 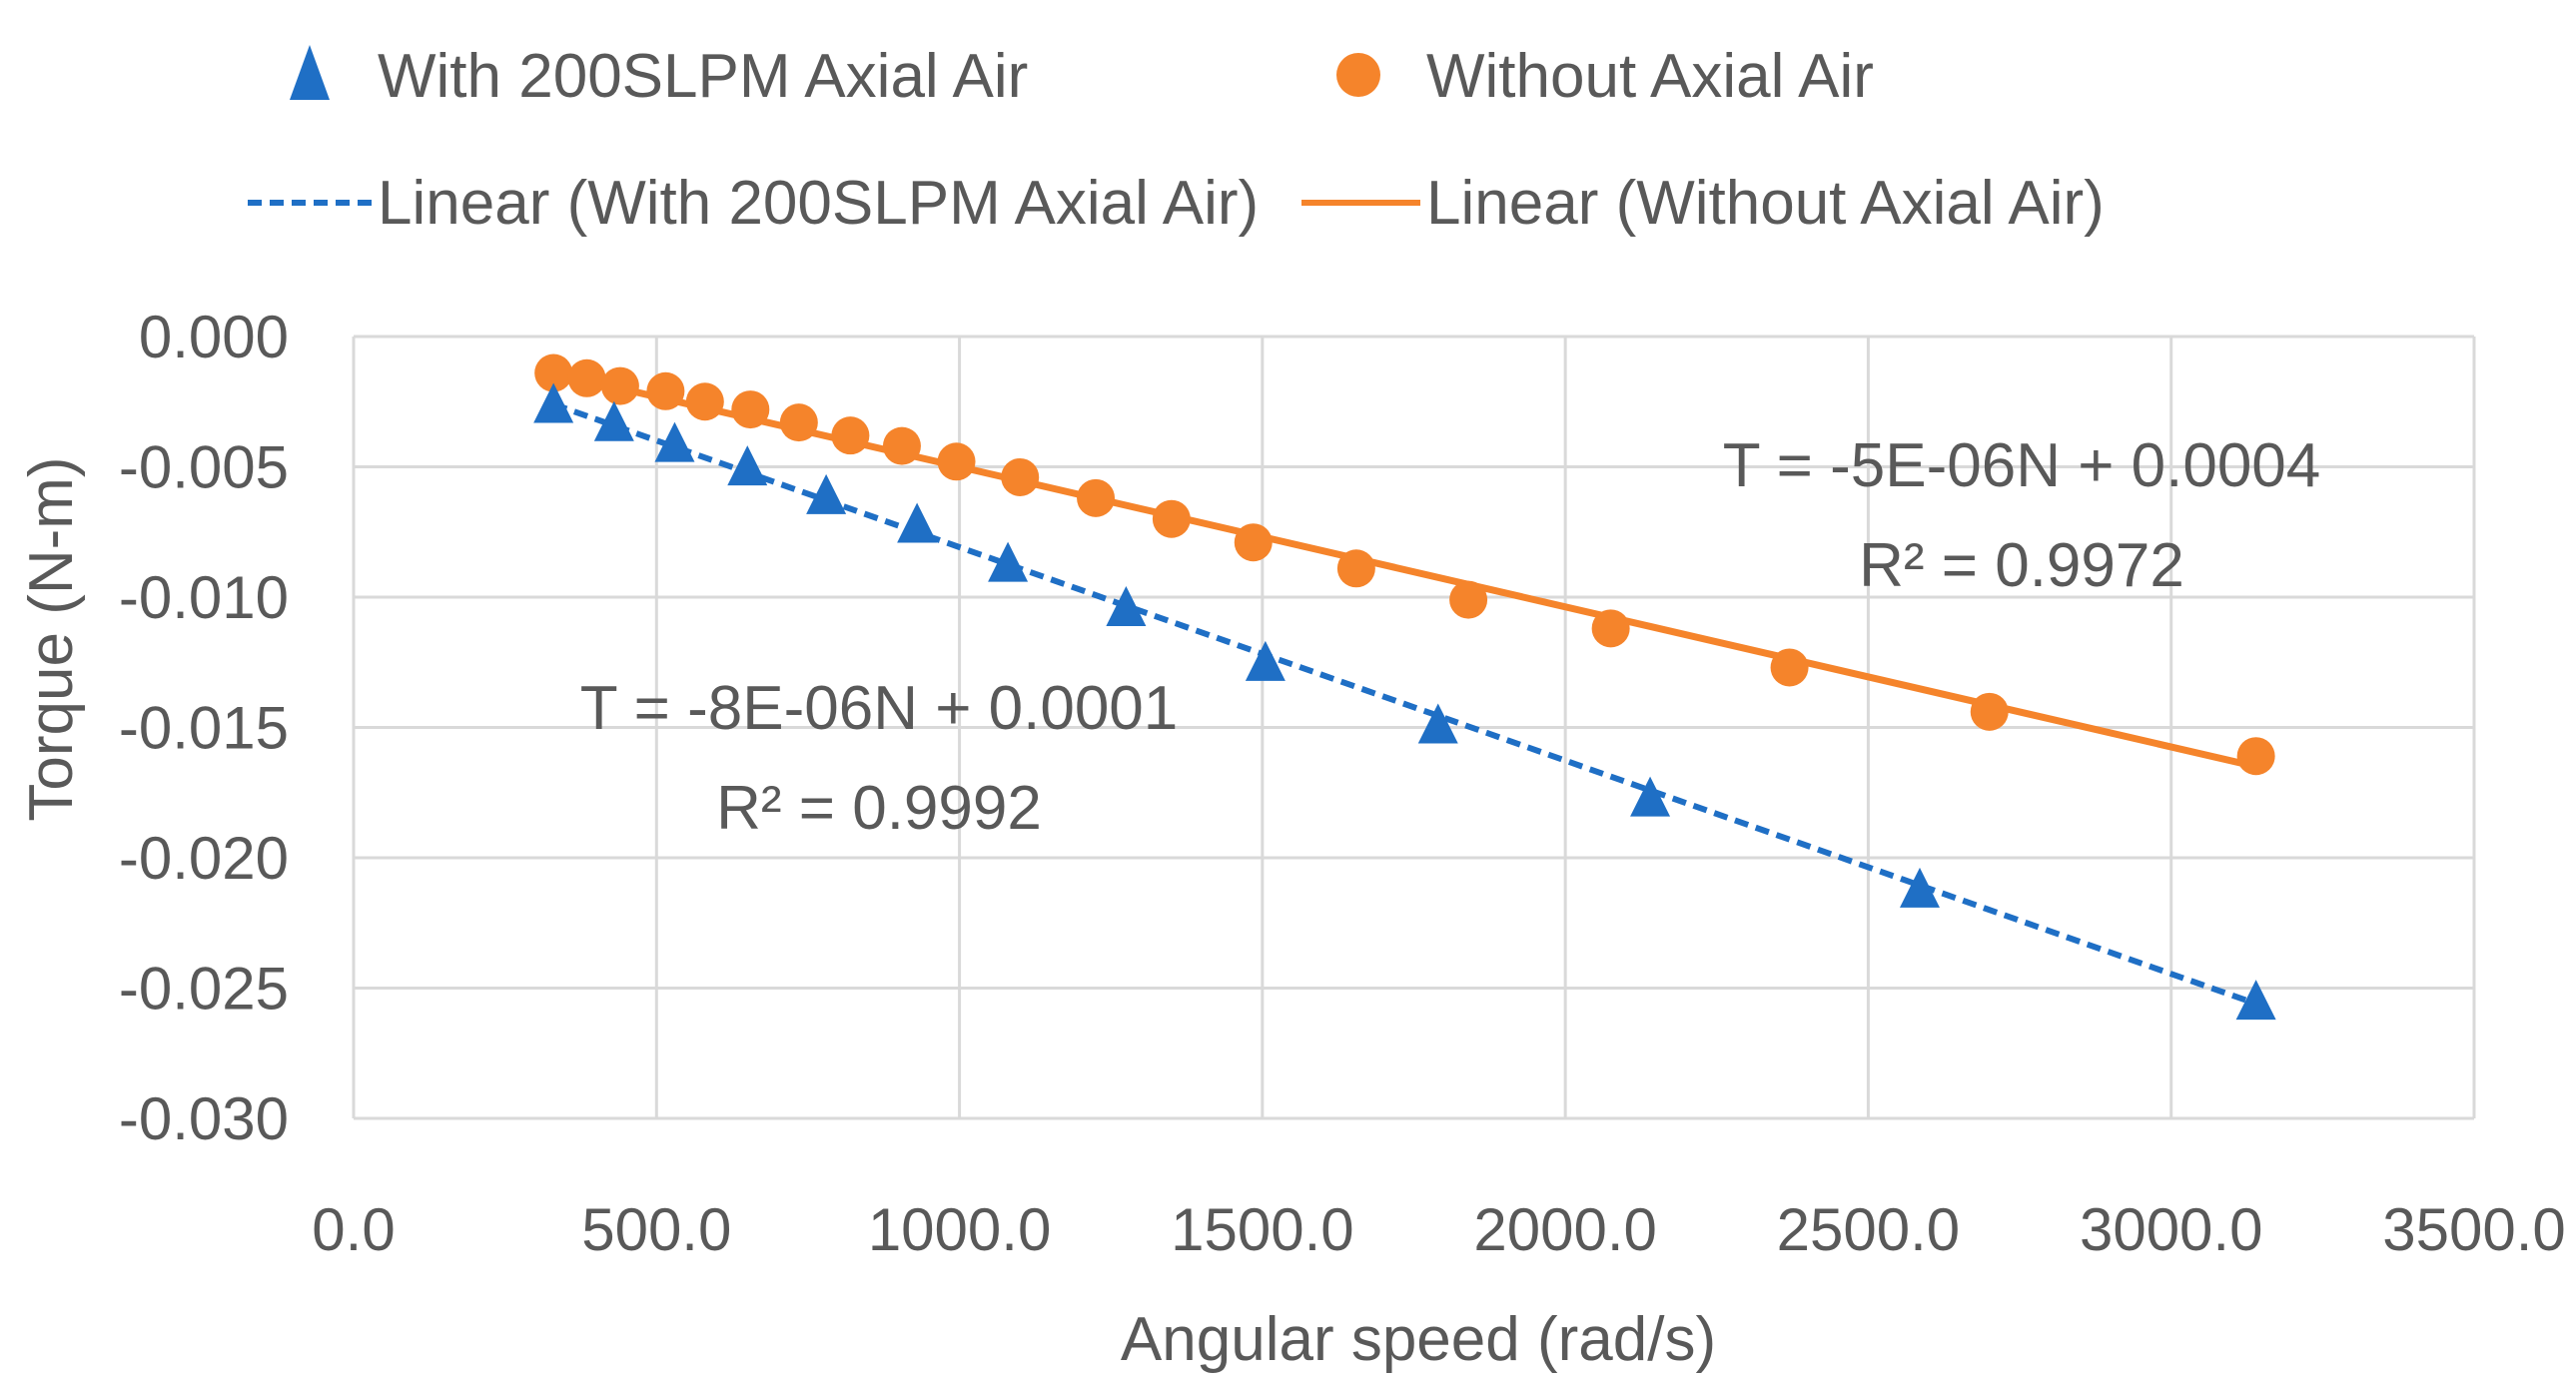 I want to click on x-tick-label: 3500.0, so click(x=2474, y=1229).